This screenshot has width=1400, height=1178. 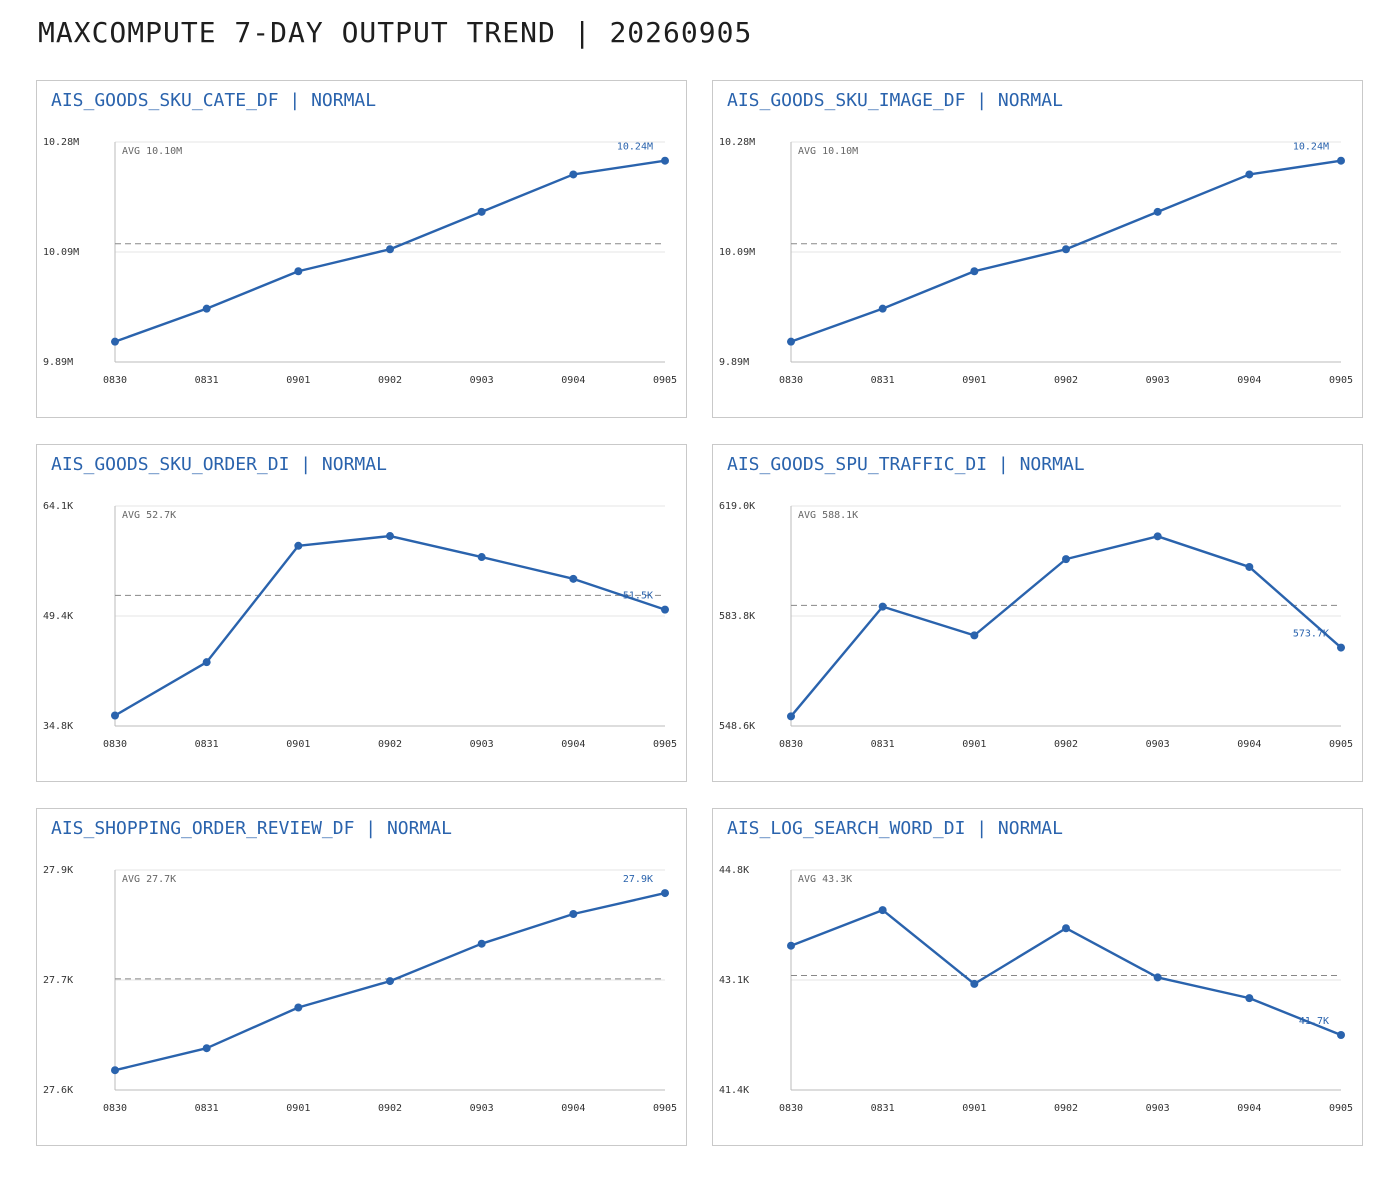 What do you see at coordinates (61, 252) in the screenshot?
I see `y-tick-label: 10.09M` at bounding box center [61, 252].